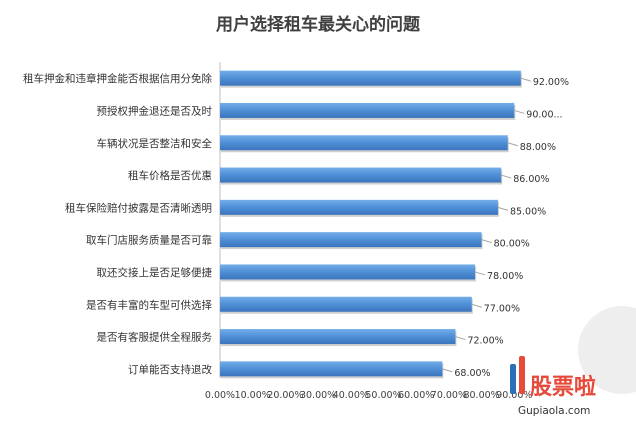 This screenshot has height=422, width=636. What do you see at coordinates (253, 395) in the screenshot?
I see `x-tick-label: 10.00%` at bounding box center [253, 395].